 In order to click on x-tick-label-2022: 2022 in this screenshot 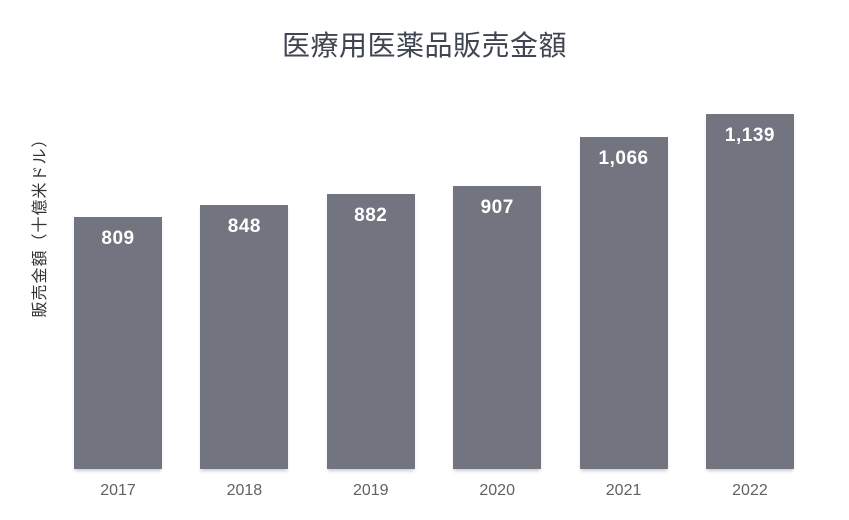, I will do `click(750, 490)`.